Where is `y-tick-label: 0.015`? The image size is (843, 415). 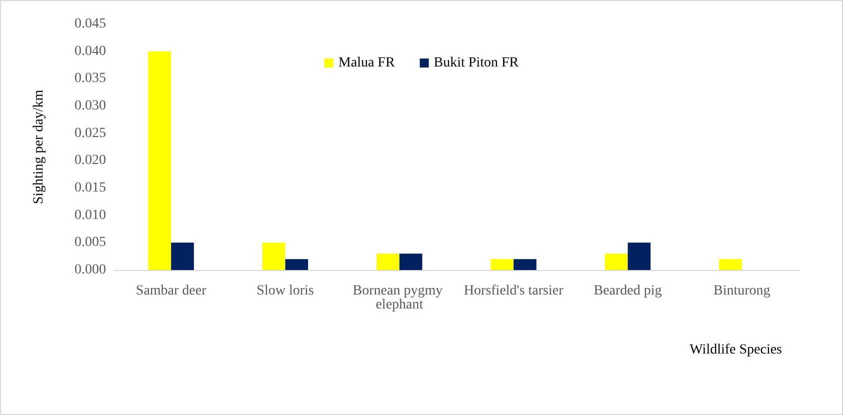
y-tick-label: 0.015 is located at coordinates (90, 188).